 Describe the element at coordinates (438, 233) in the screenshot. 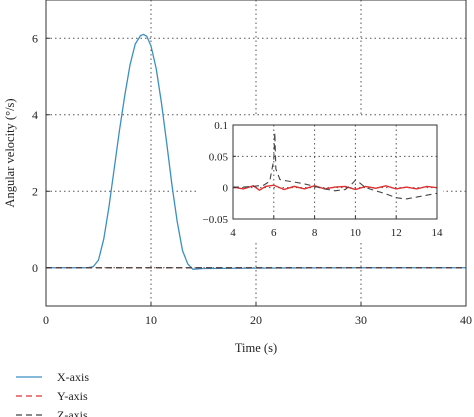

I see `inset-x-tick-label: 14` at that location.